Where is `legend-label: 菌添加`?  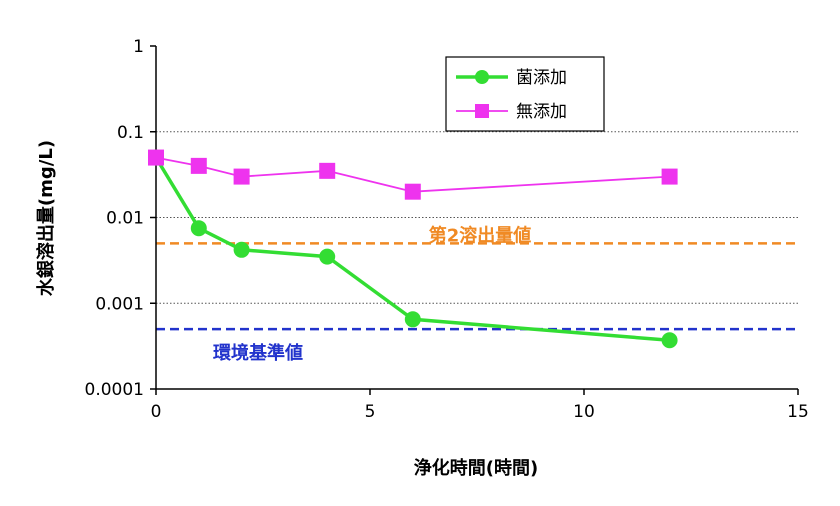
legend-label: 菌添加 is located at coordinates (541, 78).